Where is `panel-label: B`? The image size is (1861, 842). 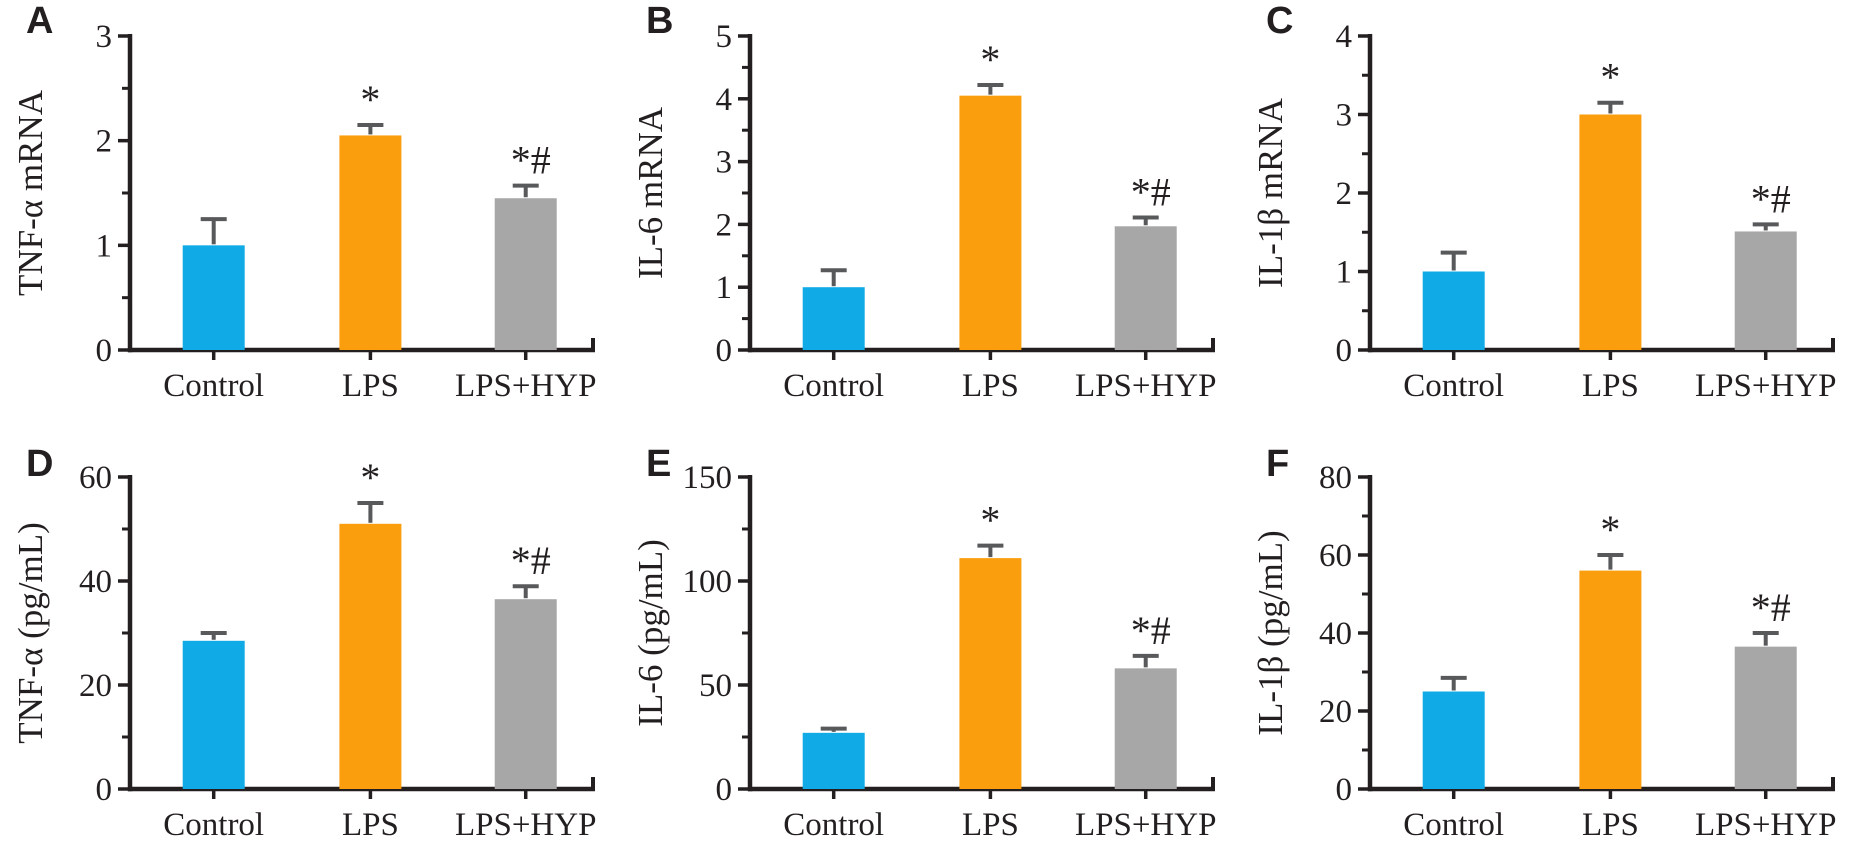 panel-label: B is located at coordinates (660, 21).